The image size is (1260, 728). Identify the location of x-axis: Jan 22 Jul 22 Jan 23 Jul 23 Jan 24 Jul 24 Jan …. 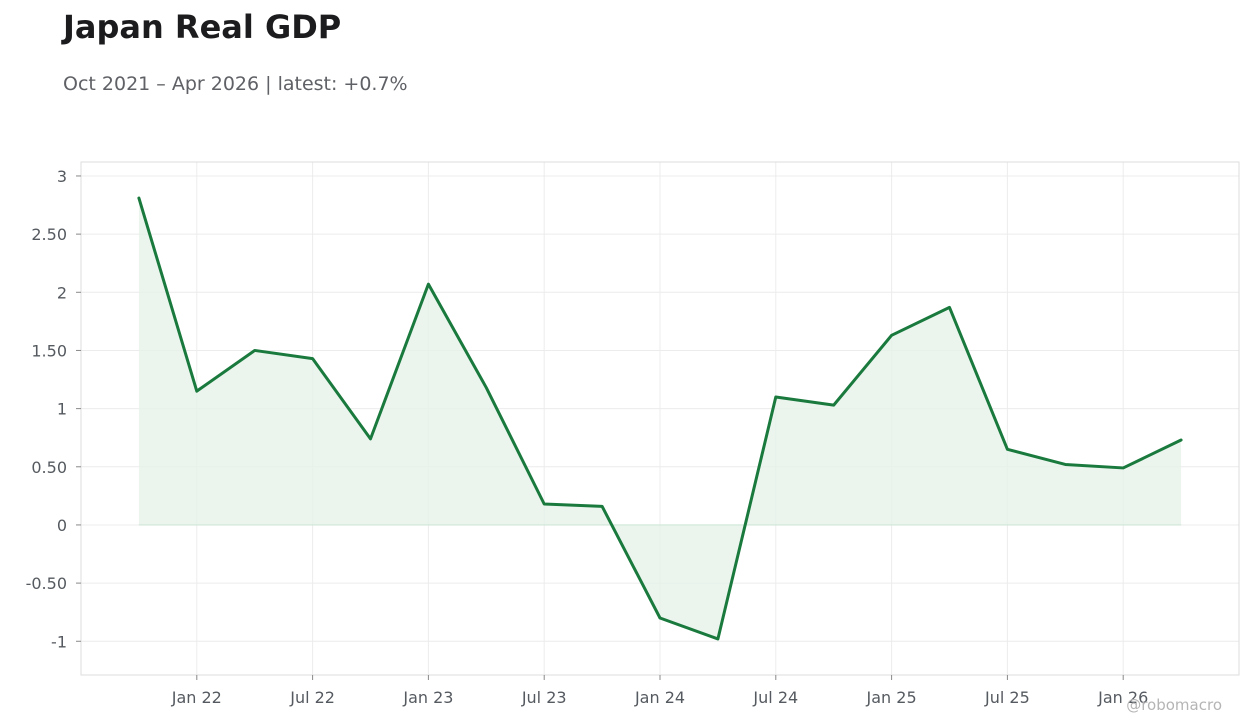
(659, 691).